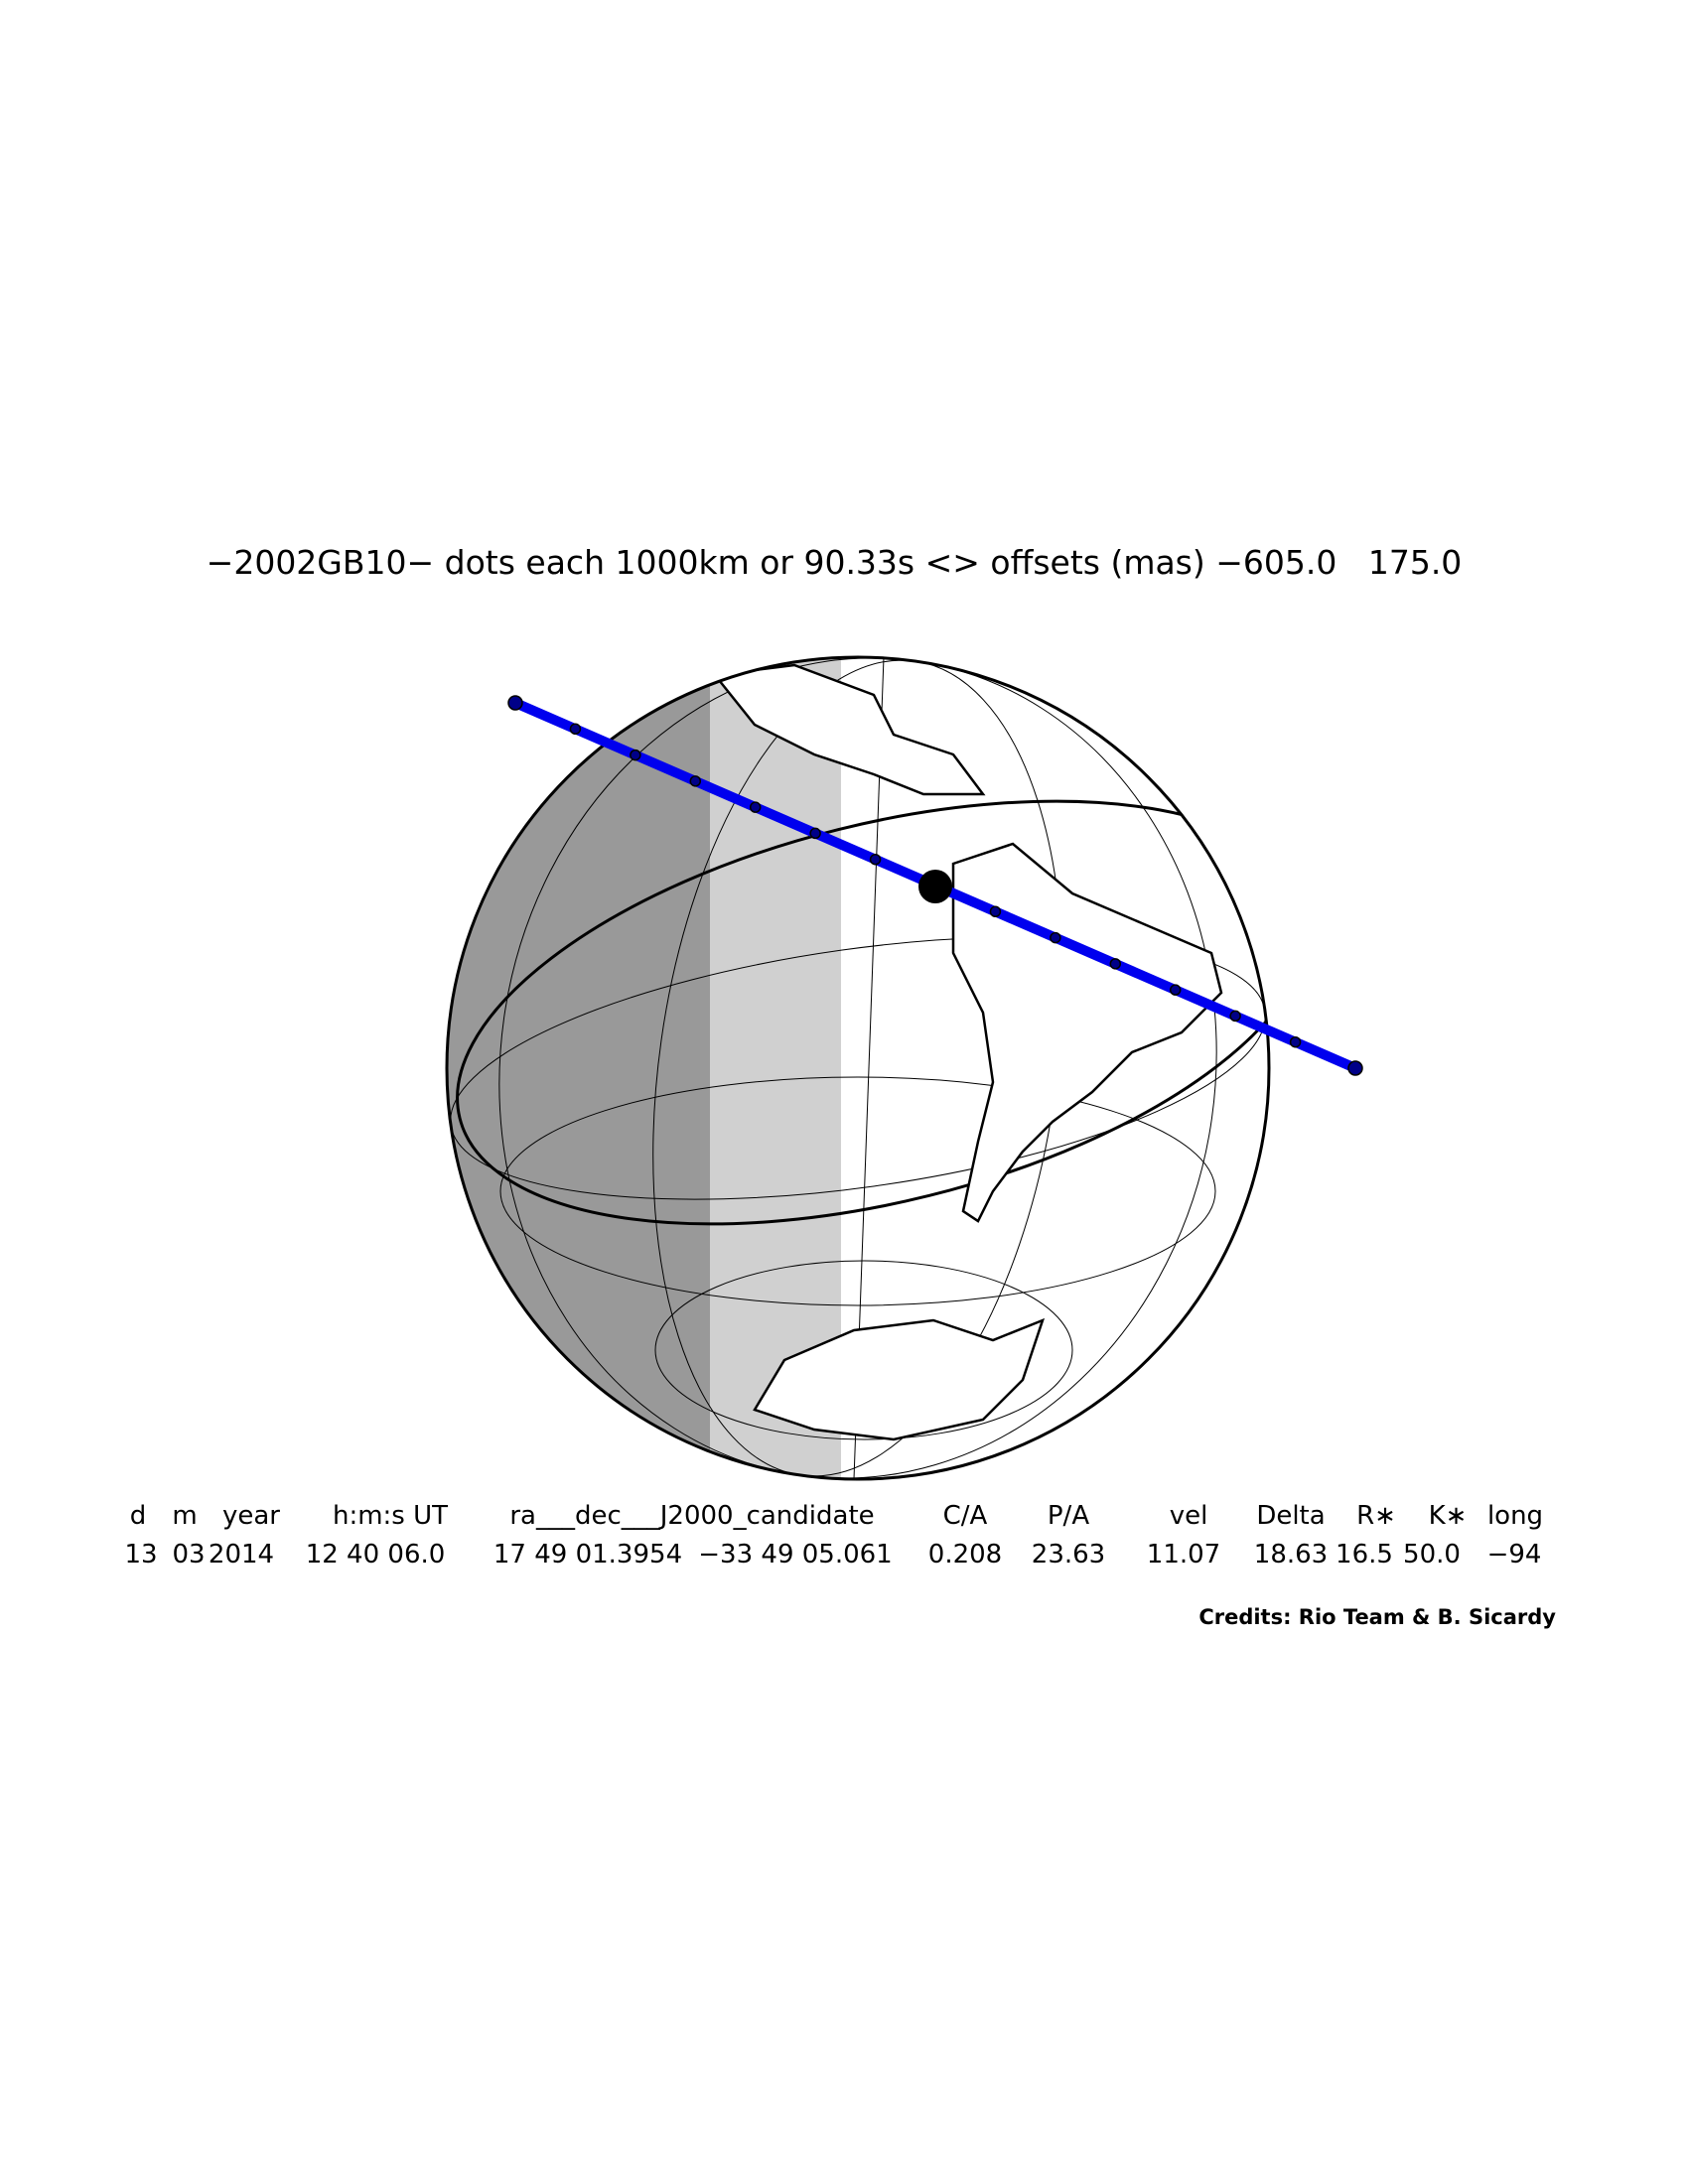  Describe the element at coordinates (965, 1555) in the screenshot. I see `val: 0.208` at that location.